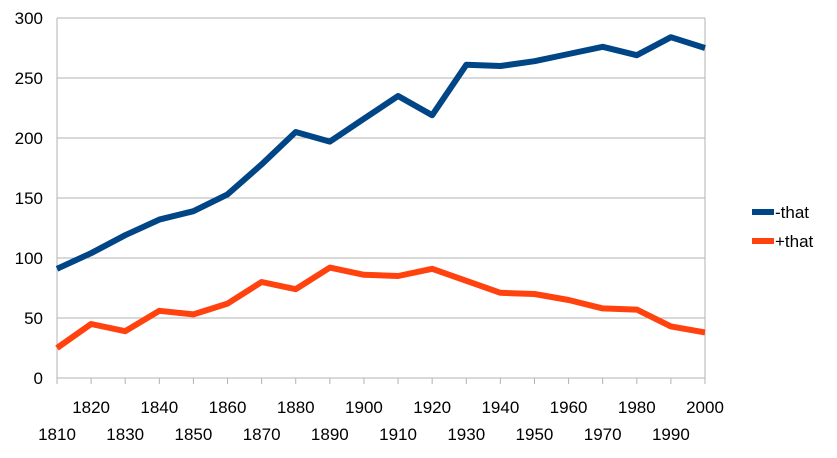  Describe the element at coordinates (603, 434) in the screenshot. I see `x-tick-label: 1970` at that location.